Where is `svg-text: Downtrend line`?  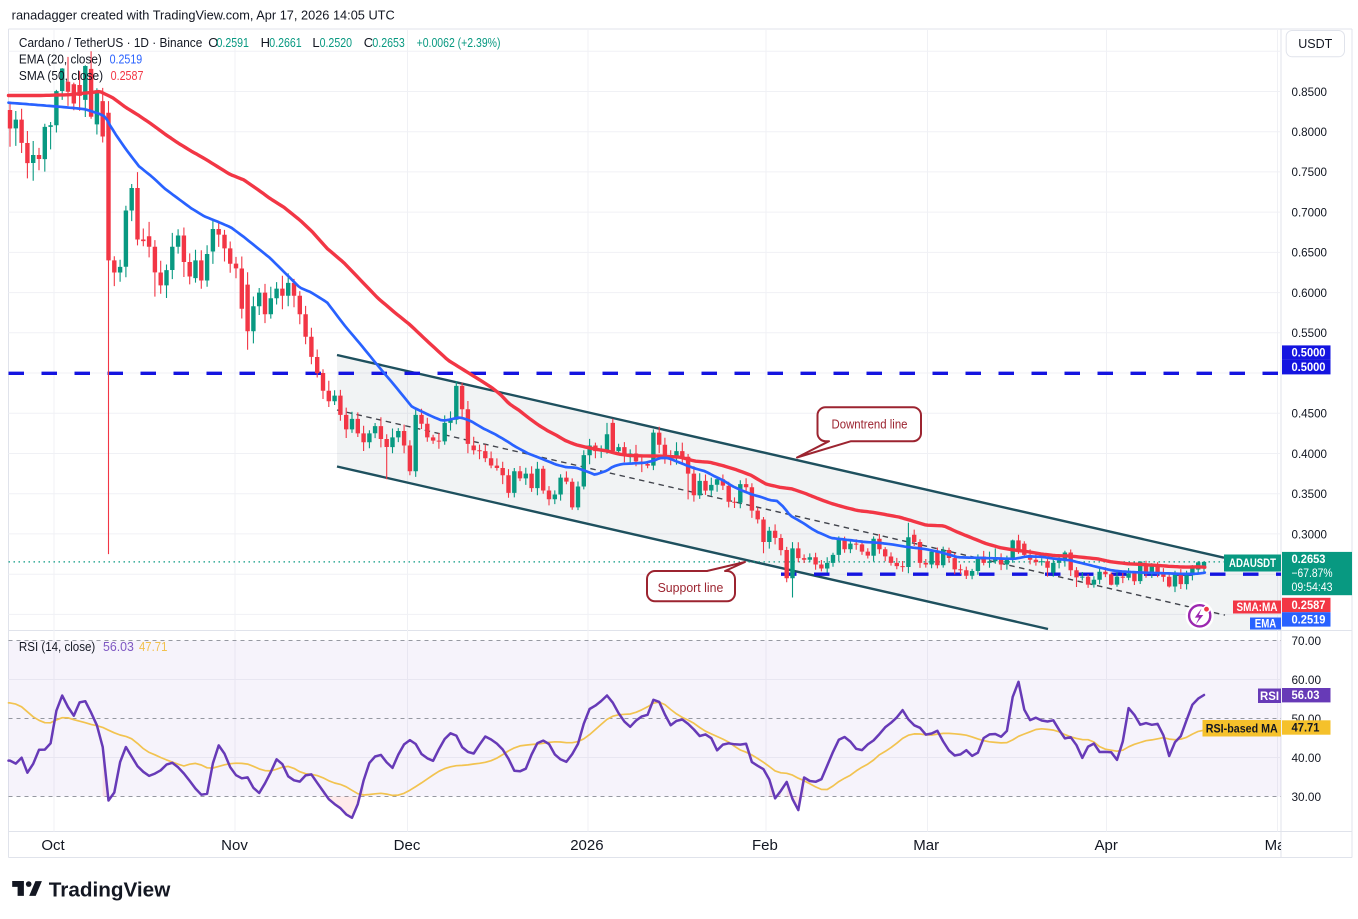 svg-text: Downtrend line is located at coordinates (870, 425).